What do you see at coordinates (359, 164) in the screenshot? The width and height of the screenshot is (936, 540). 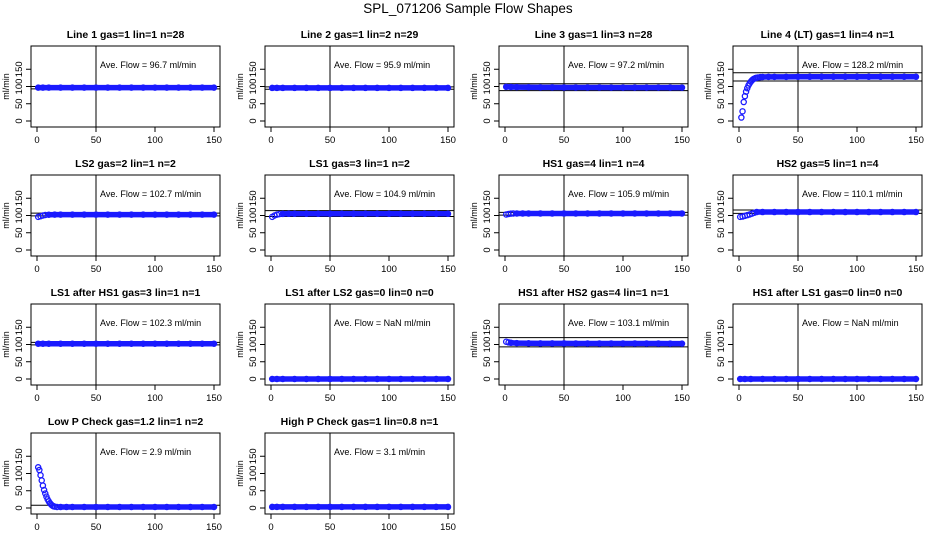 I see `panel-title: LS1 gas=3 lin=1 n=2` at bounding box center [359, 164].